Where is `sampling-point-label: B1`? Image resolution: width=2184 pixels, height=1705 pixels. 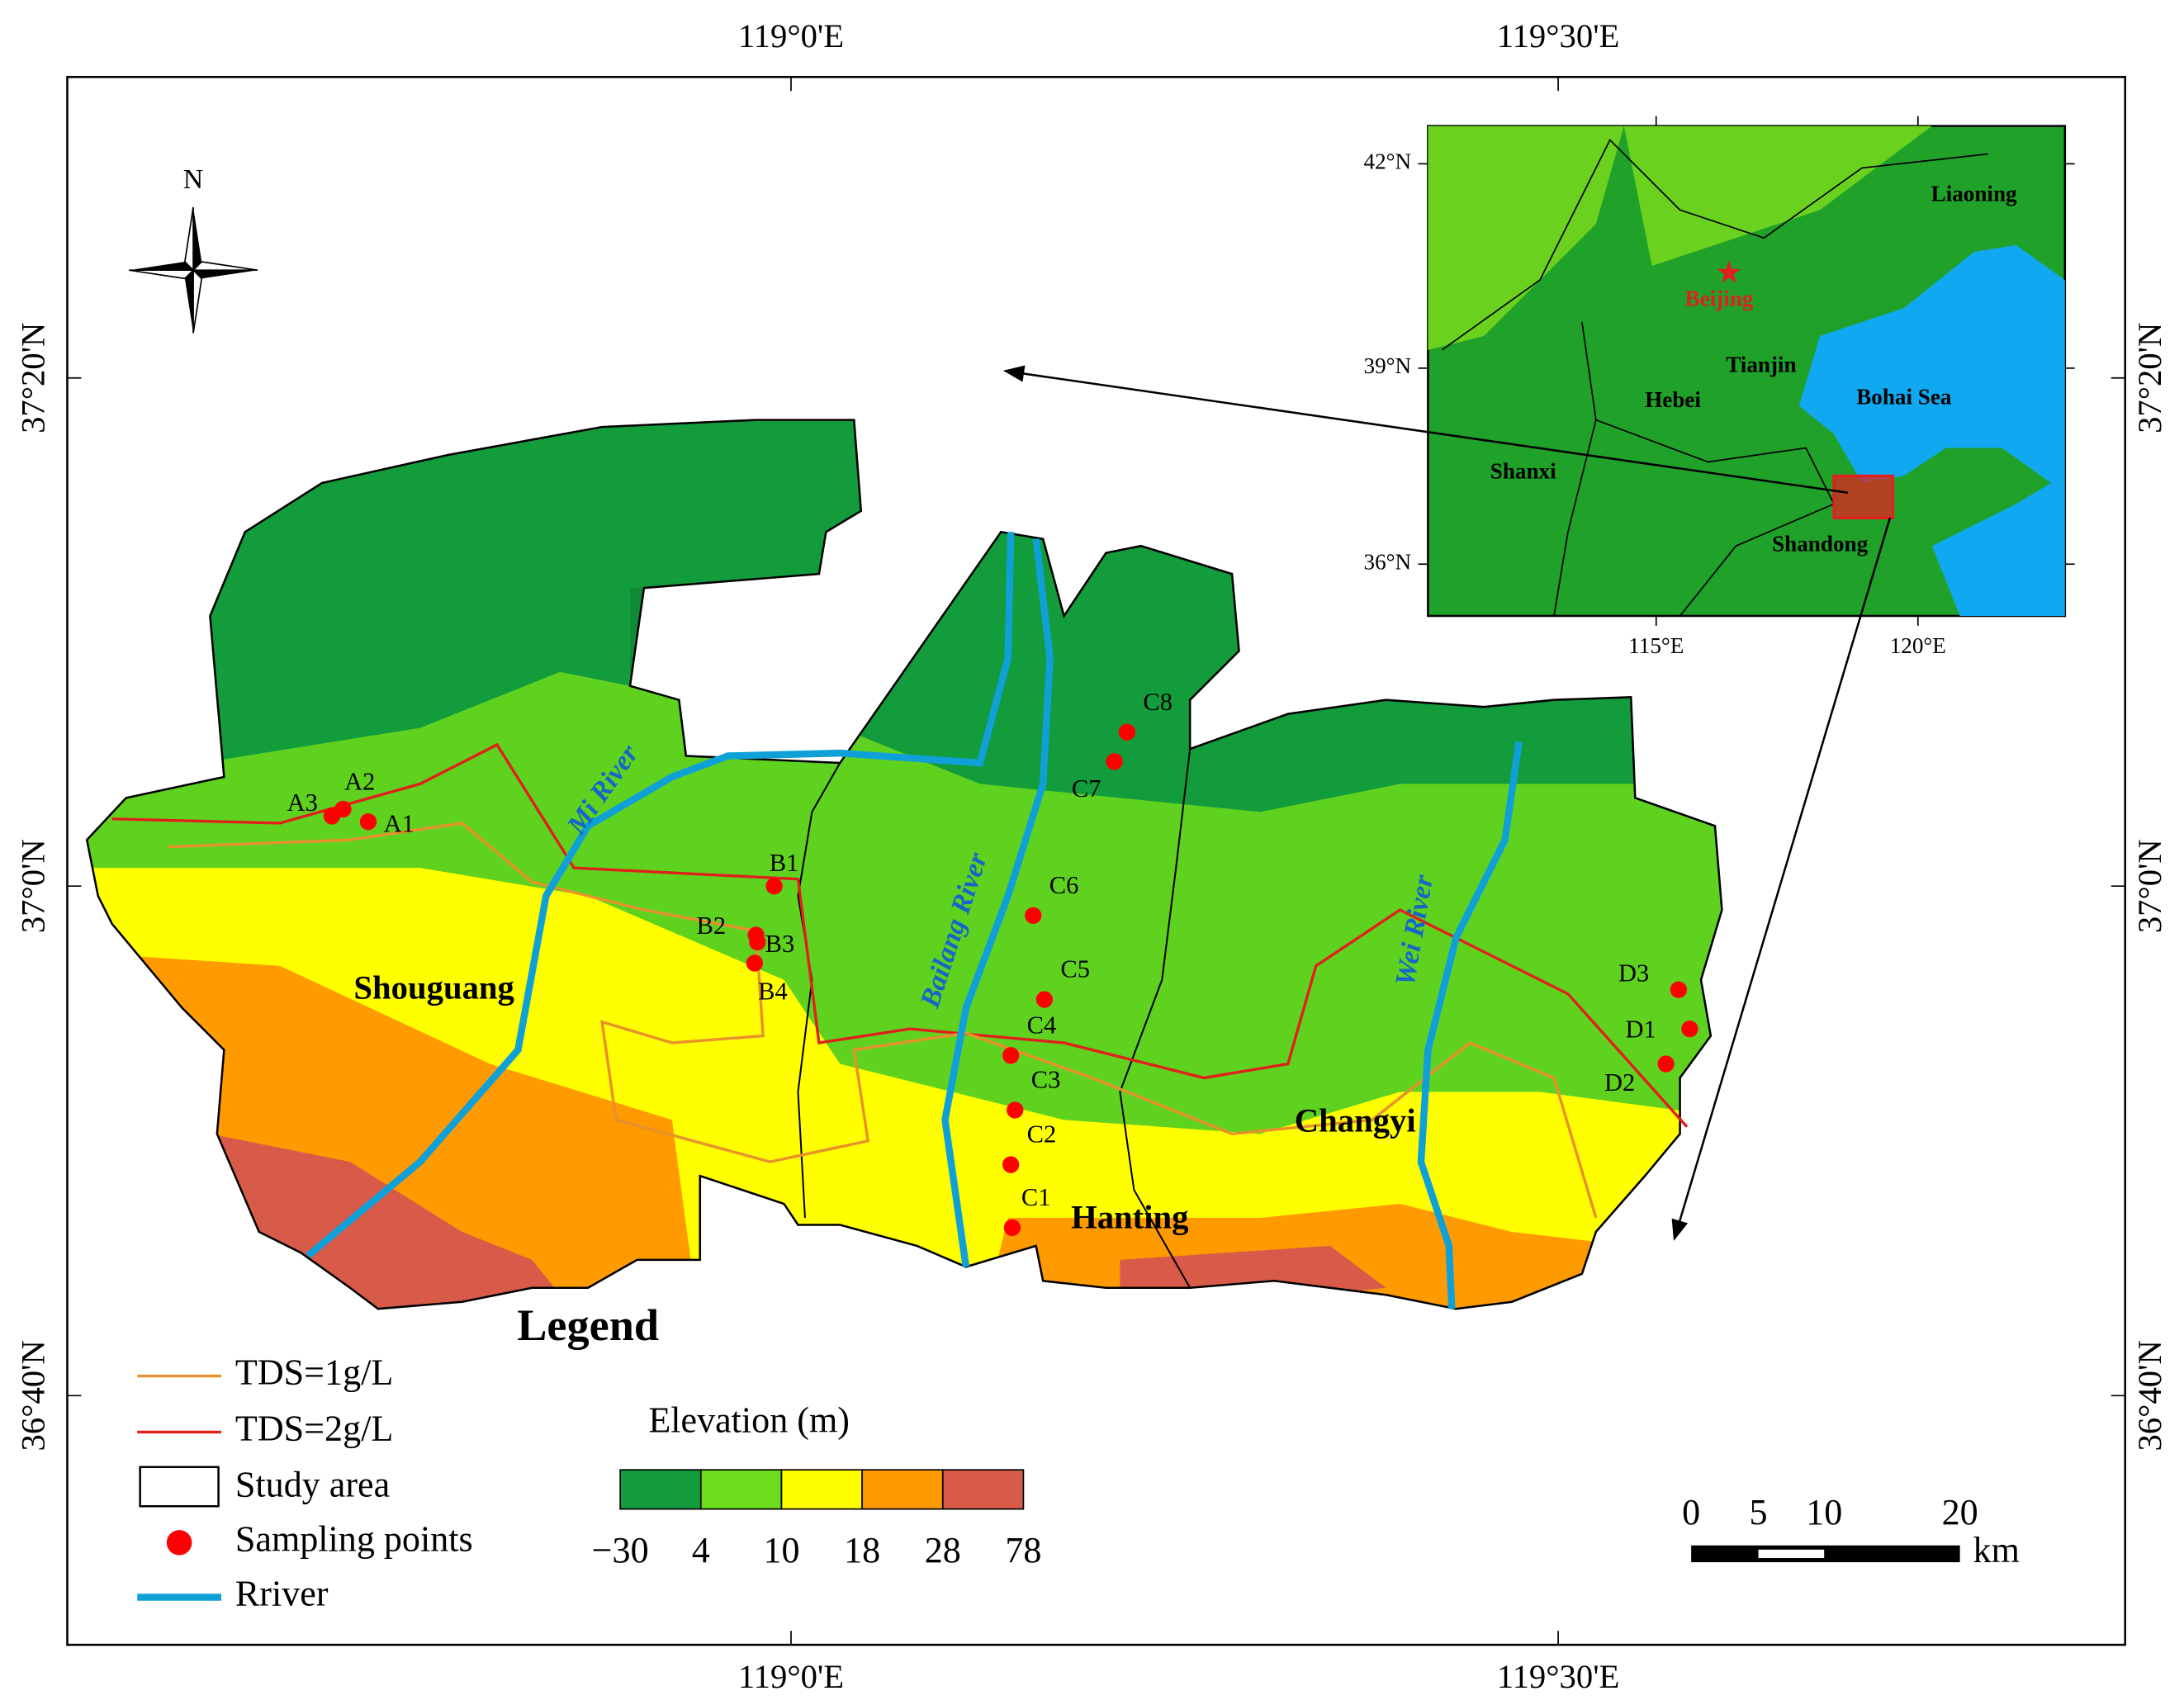
sampling-point-label: B1 is located at coordinates (784, 863).